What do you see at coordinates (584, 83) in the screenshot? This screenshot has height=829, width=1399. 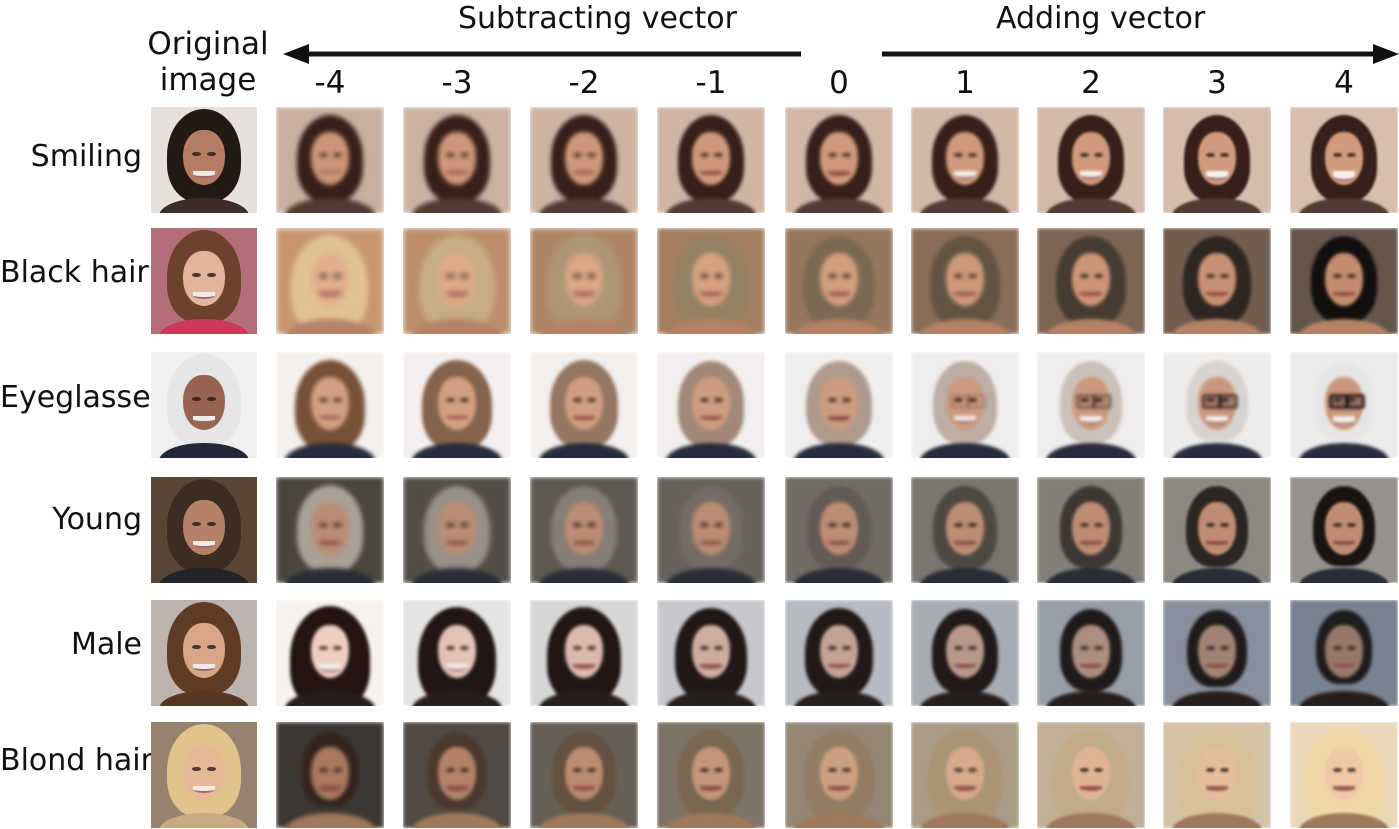 I see `column-label: -2` at bounding box center [584, 83].